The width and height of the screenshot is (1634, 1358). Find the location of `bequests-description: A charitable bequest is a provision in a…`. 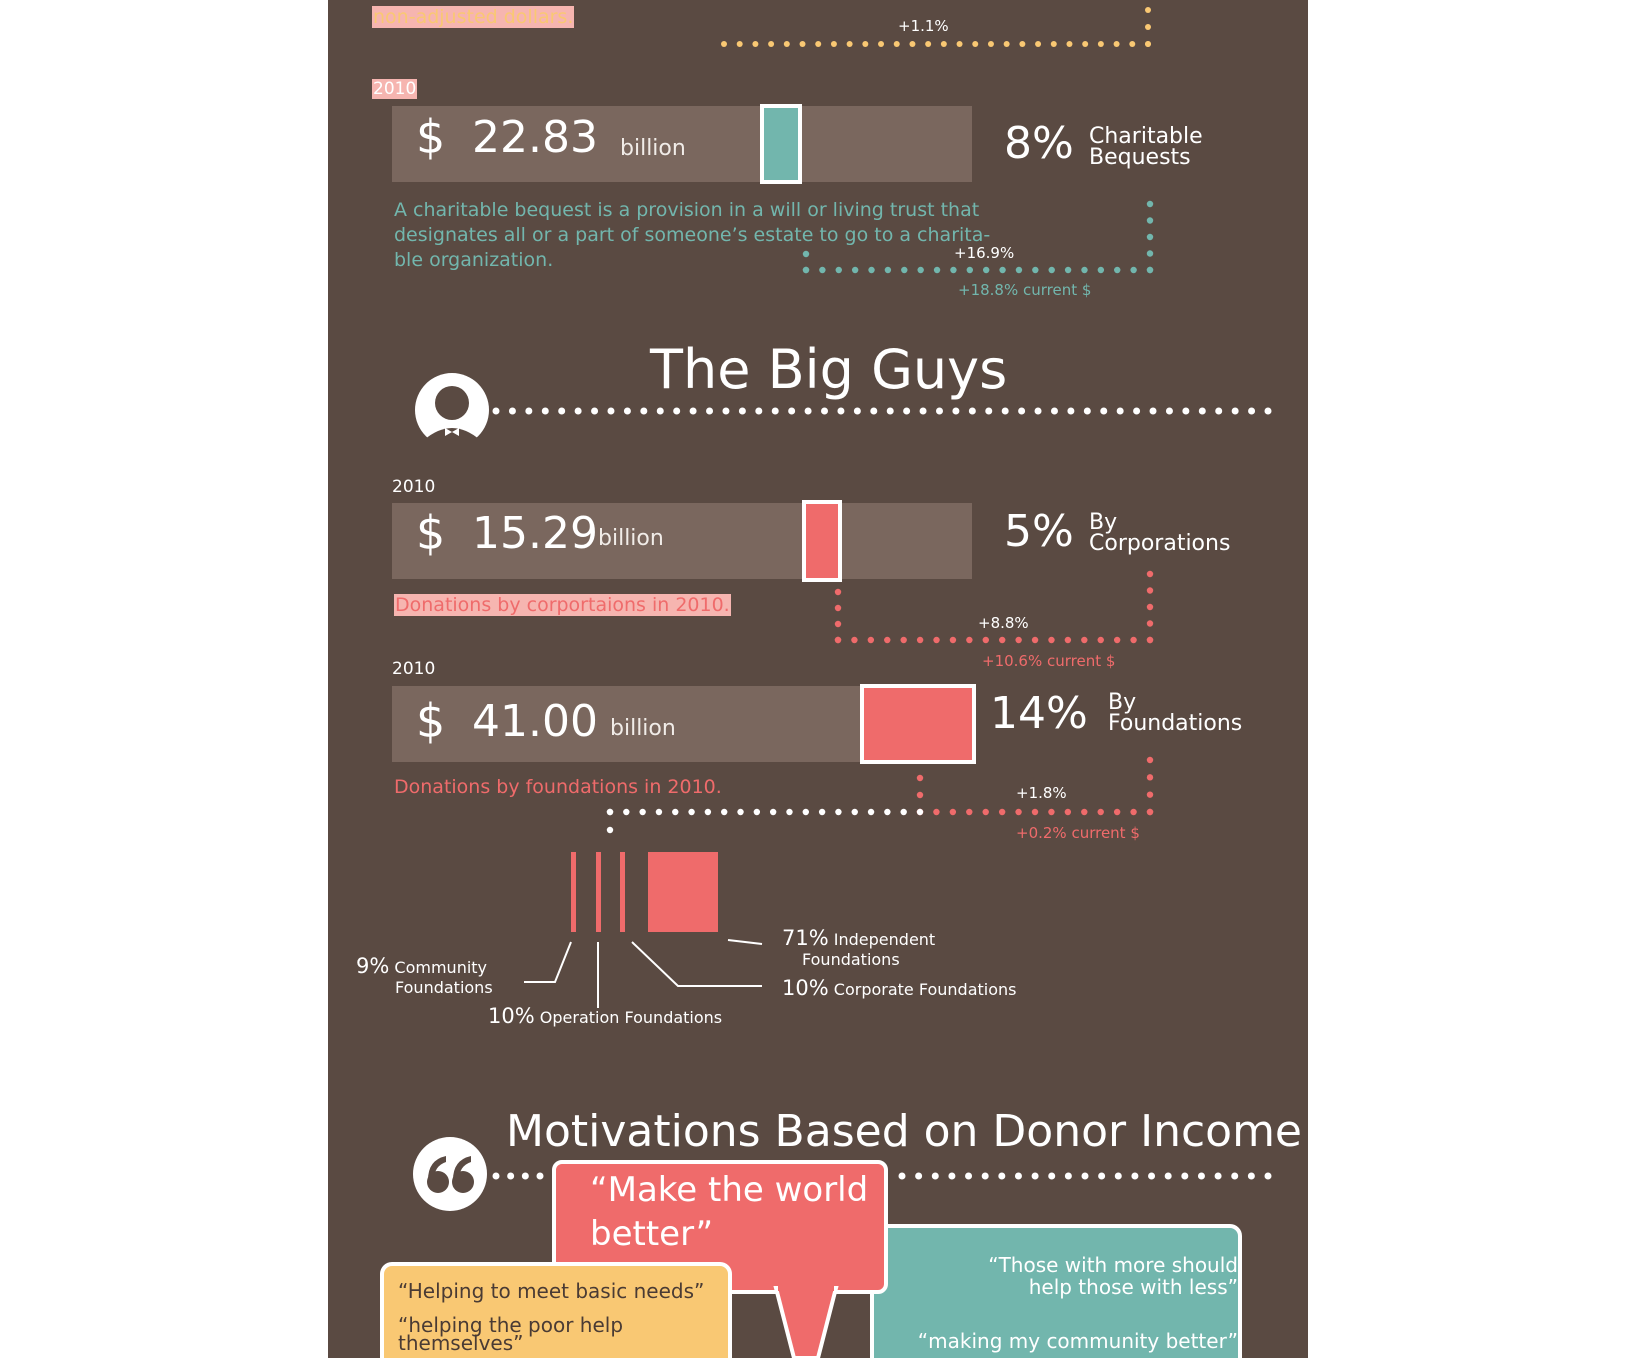

bequests-description: A charitable bequest is a provision in a… is located at coordinates (692, 235).